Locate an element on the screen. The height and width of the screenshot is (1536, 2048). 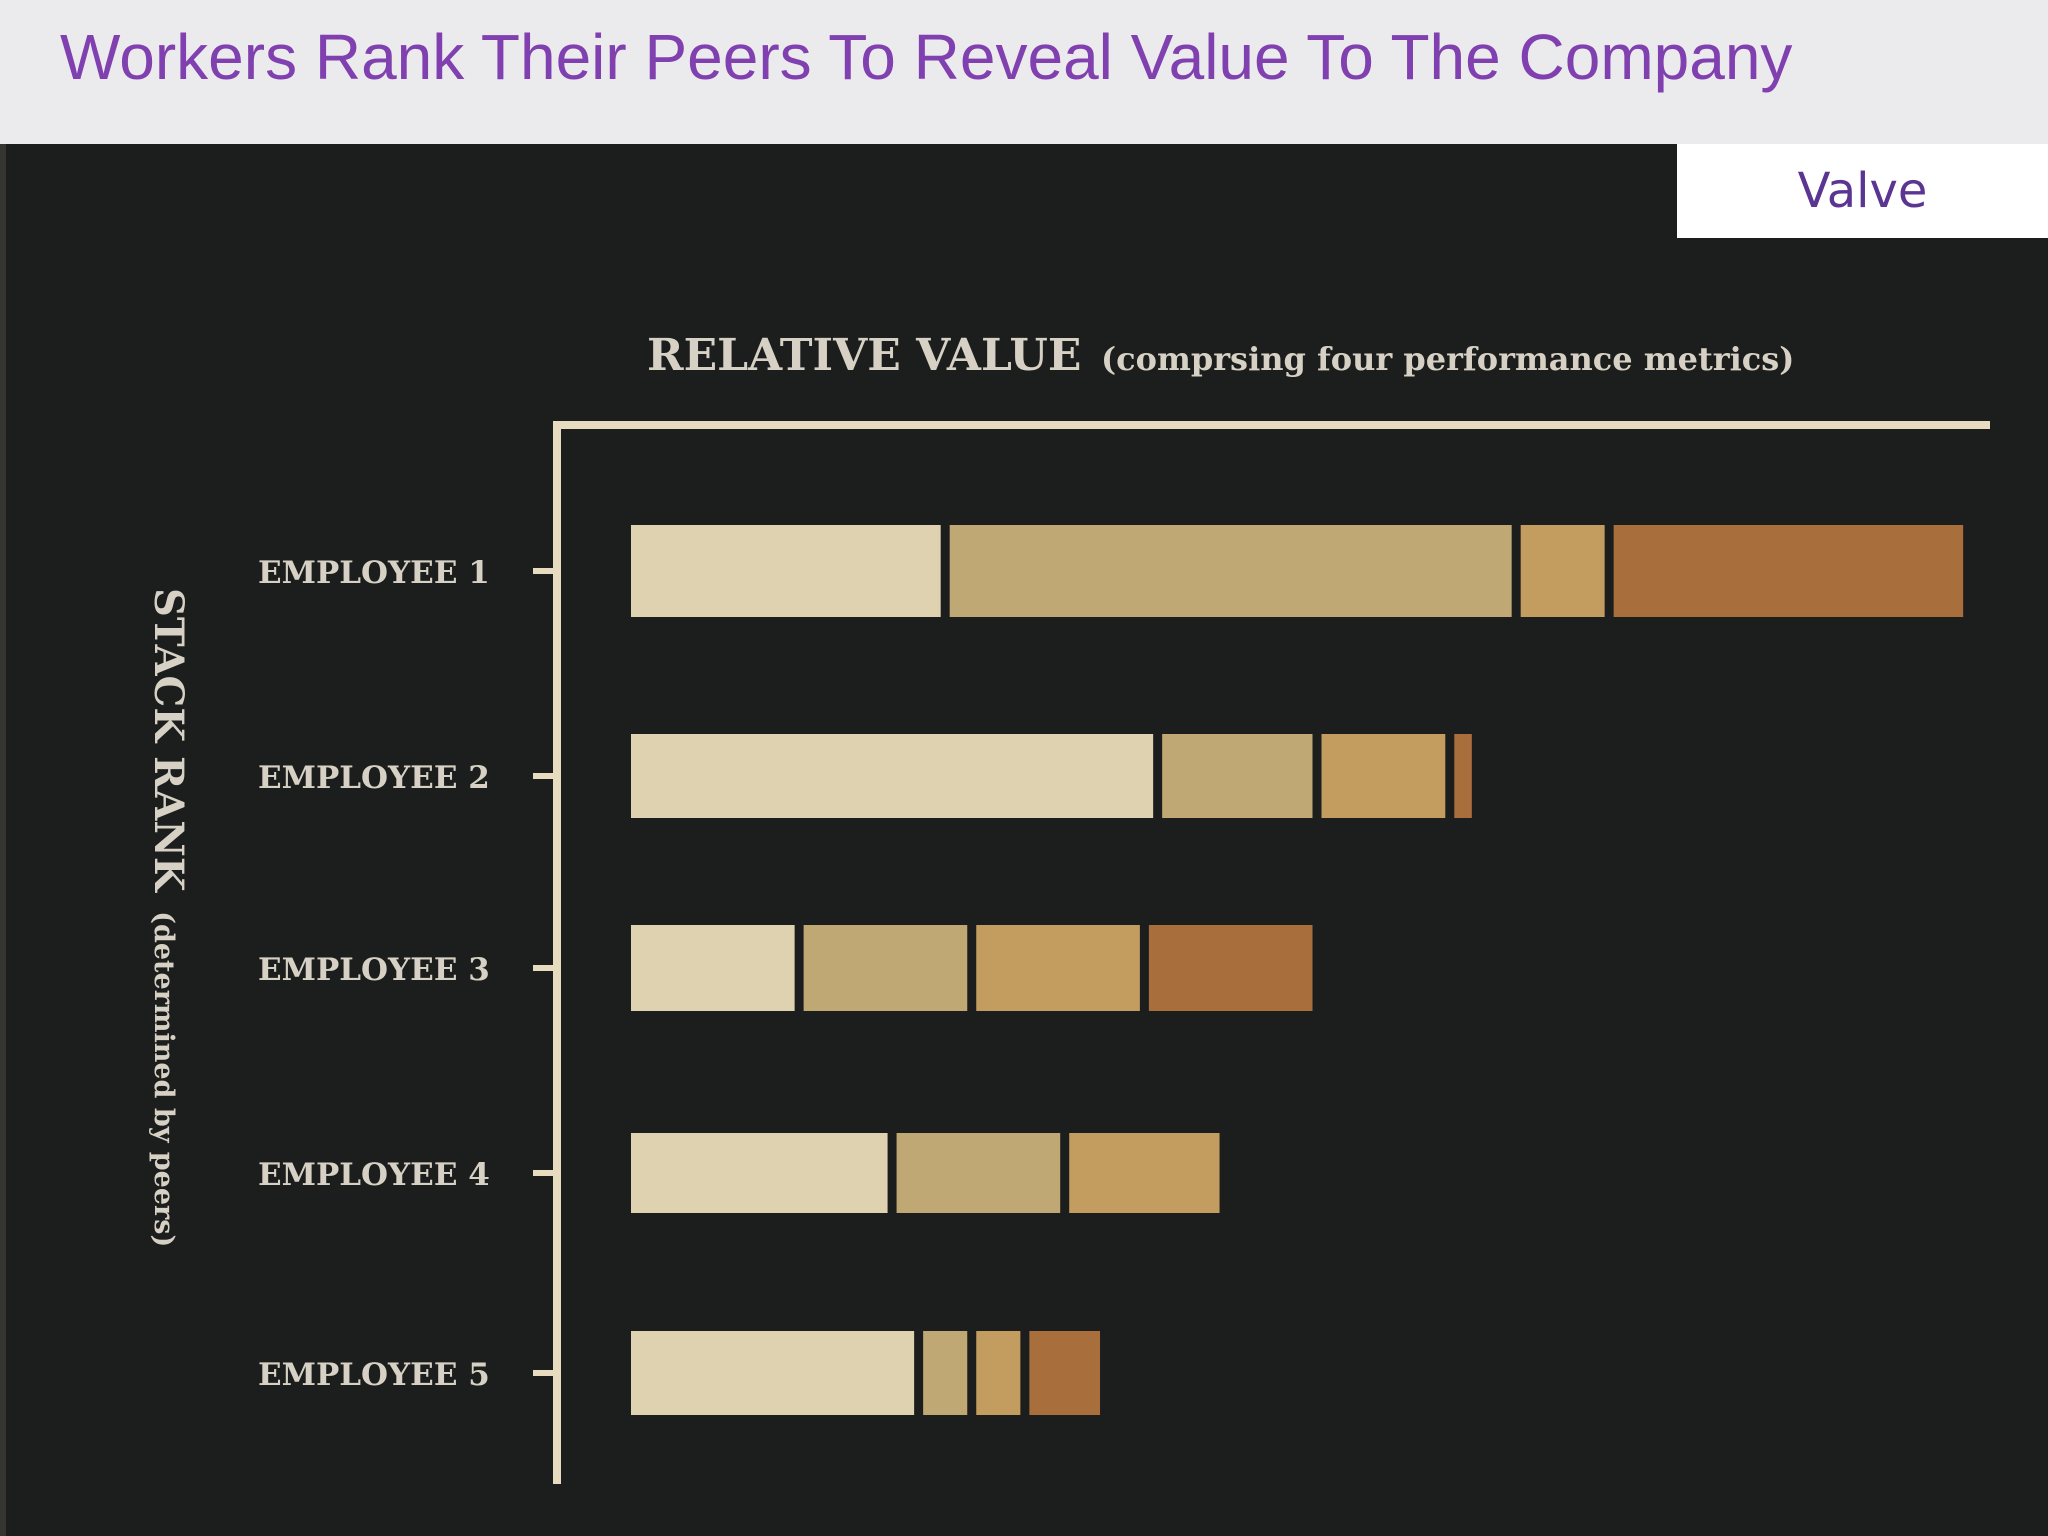
source-box: Valve is located at coordinates (1862, 191).